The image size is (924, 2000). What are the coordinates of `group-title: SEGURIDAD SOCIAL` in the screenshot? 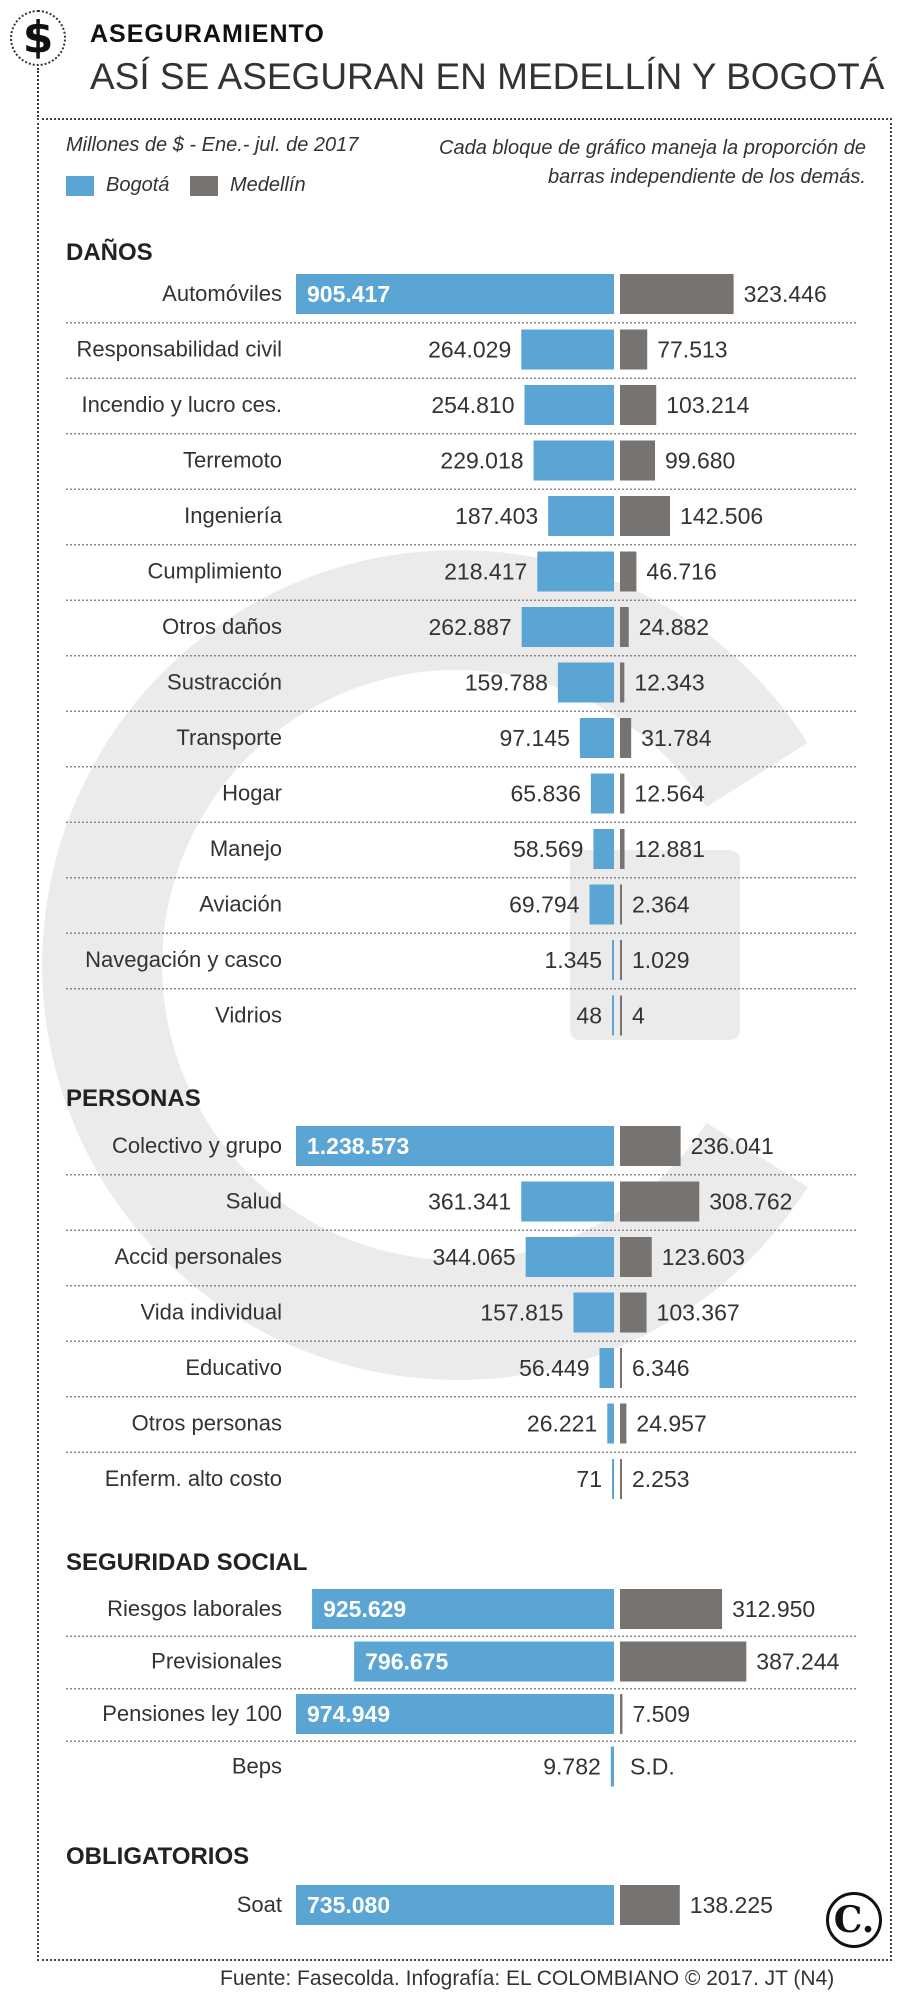 It's located at (186, 1562).